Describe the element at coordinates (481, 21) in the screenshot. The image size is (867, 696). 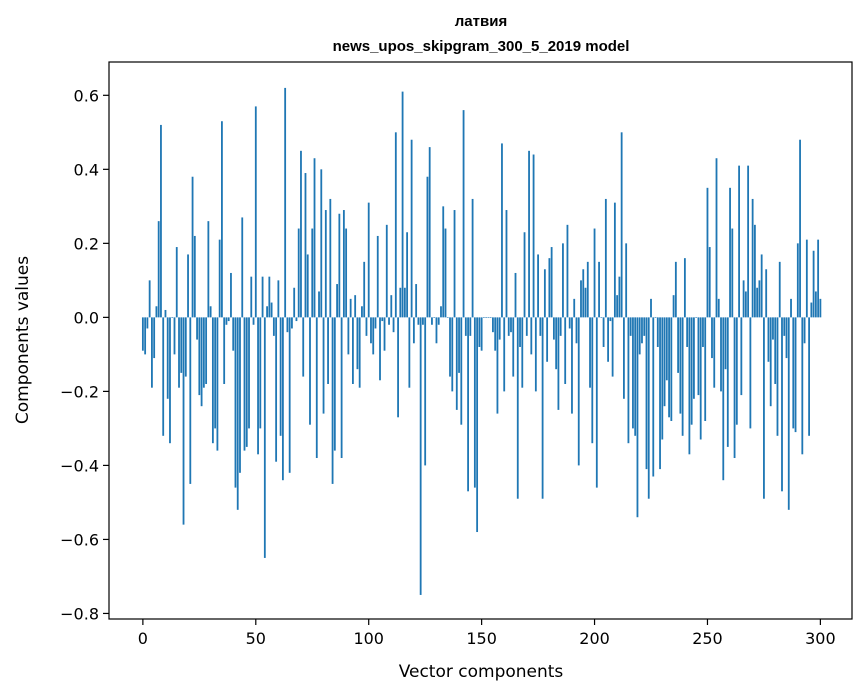
I see `chart-title: латвия` at that location.